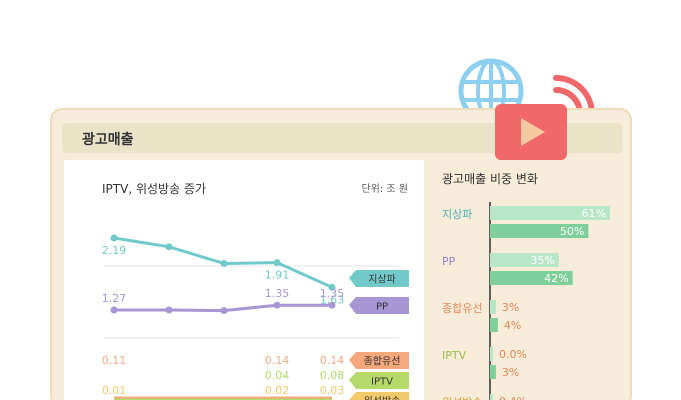 This screenshot has height=400, width=681. I want to click on terrestrial-value-label: 1.63, so click(332, 299).